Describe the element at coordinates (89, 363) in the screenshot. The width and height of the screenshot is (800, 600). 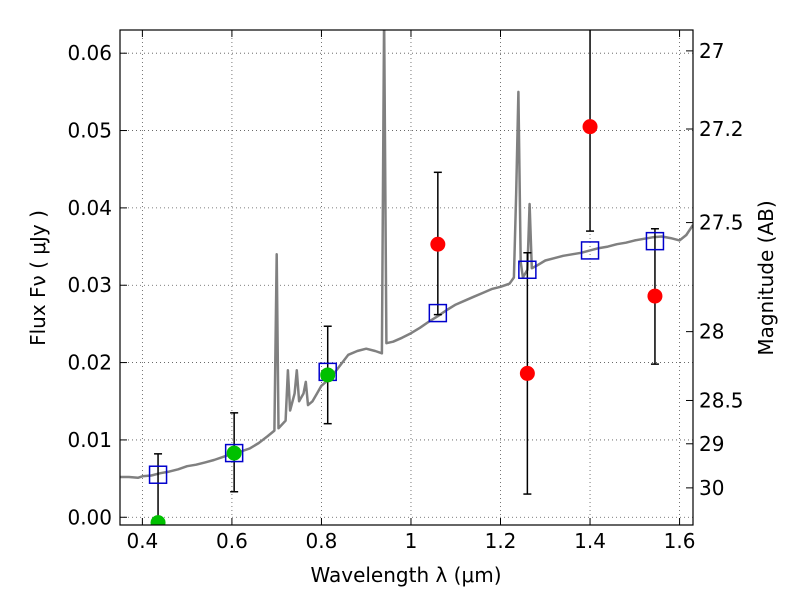
I see `y-tick-label: 0.02` at that location.